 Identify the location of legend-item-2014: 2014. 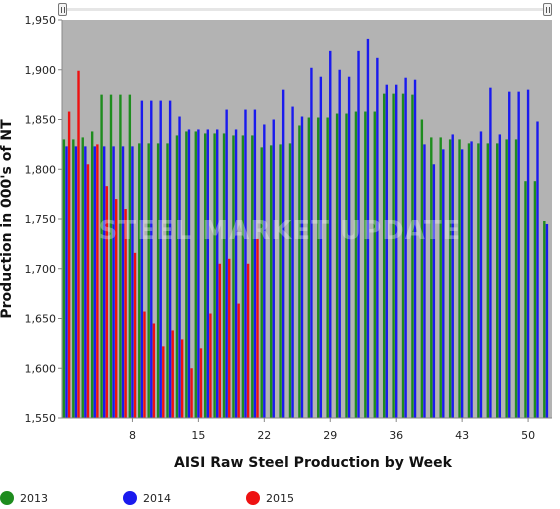
(147, 498).